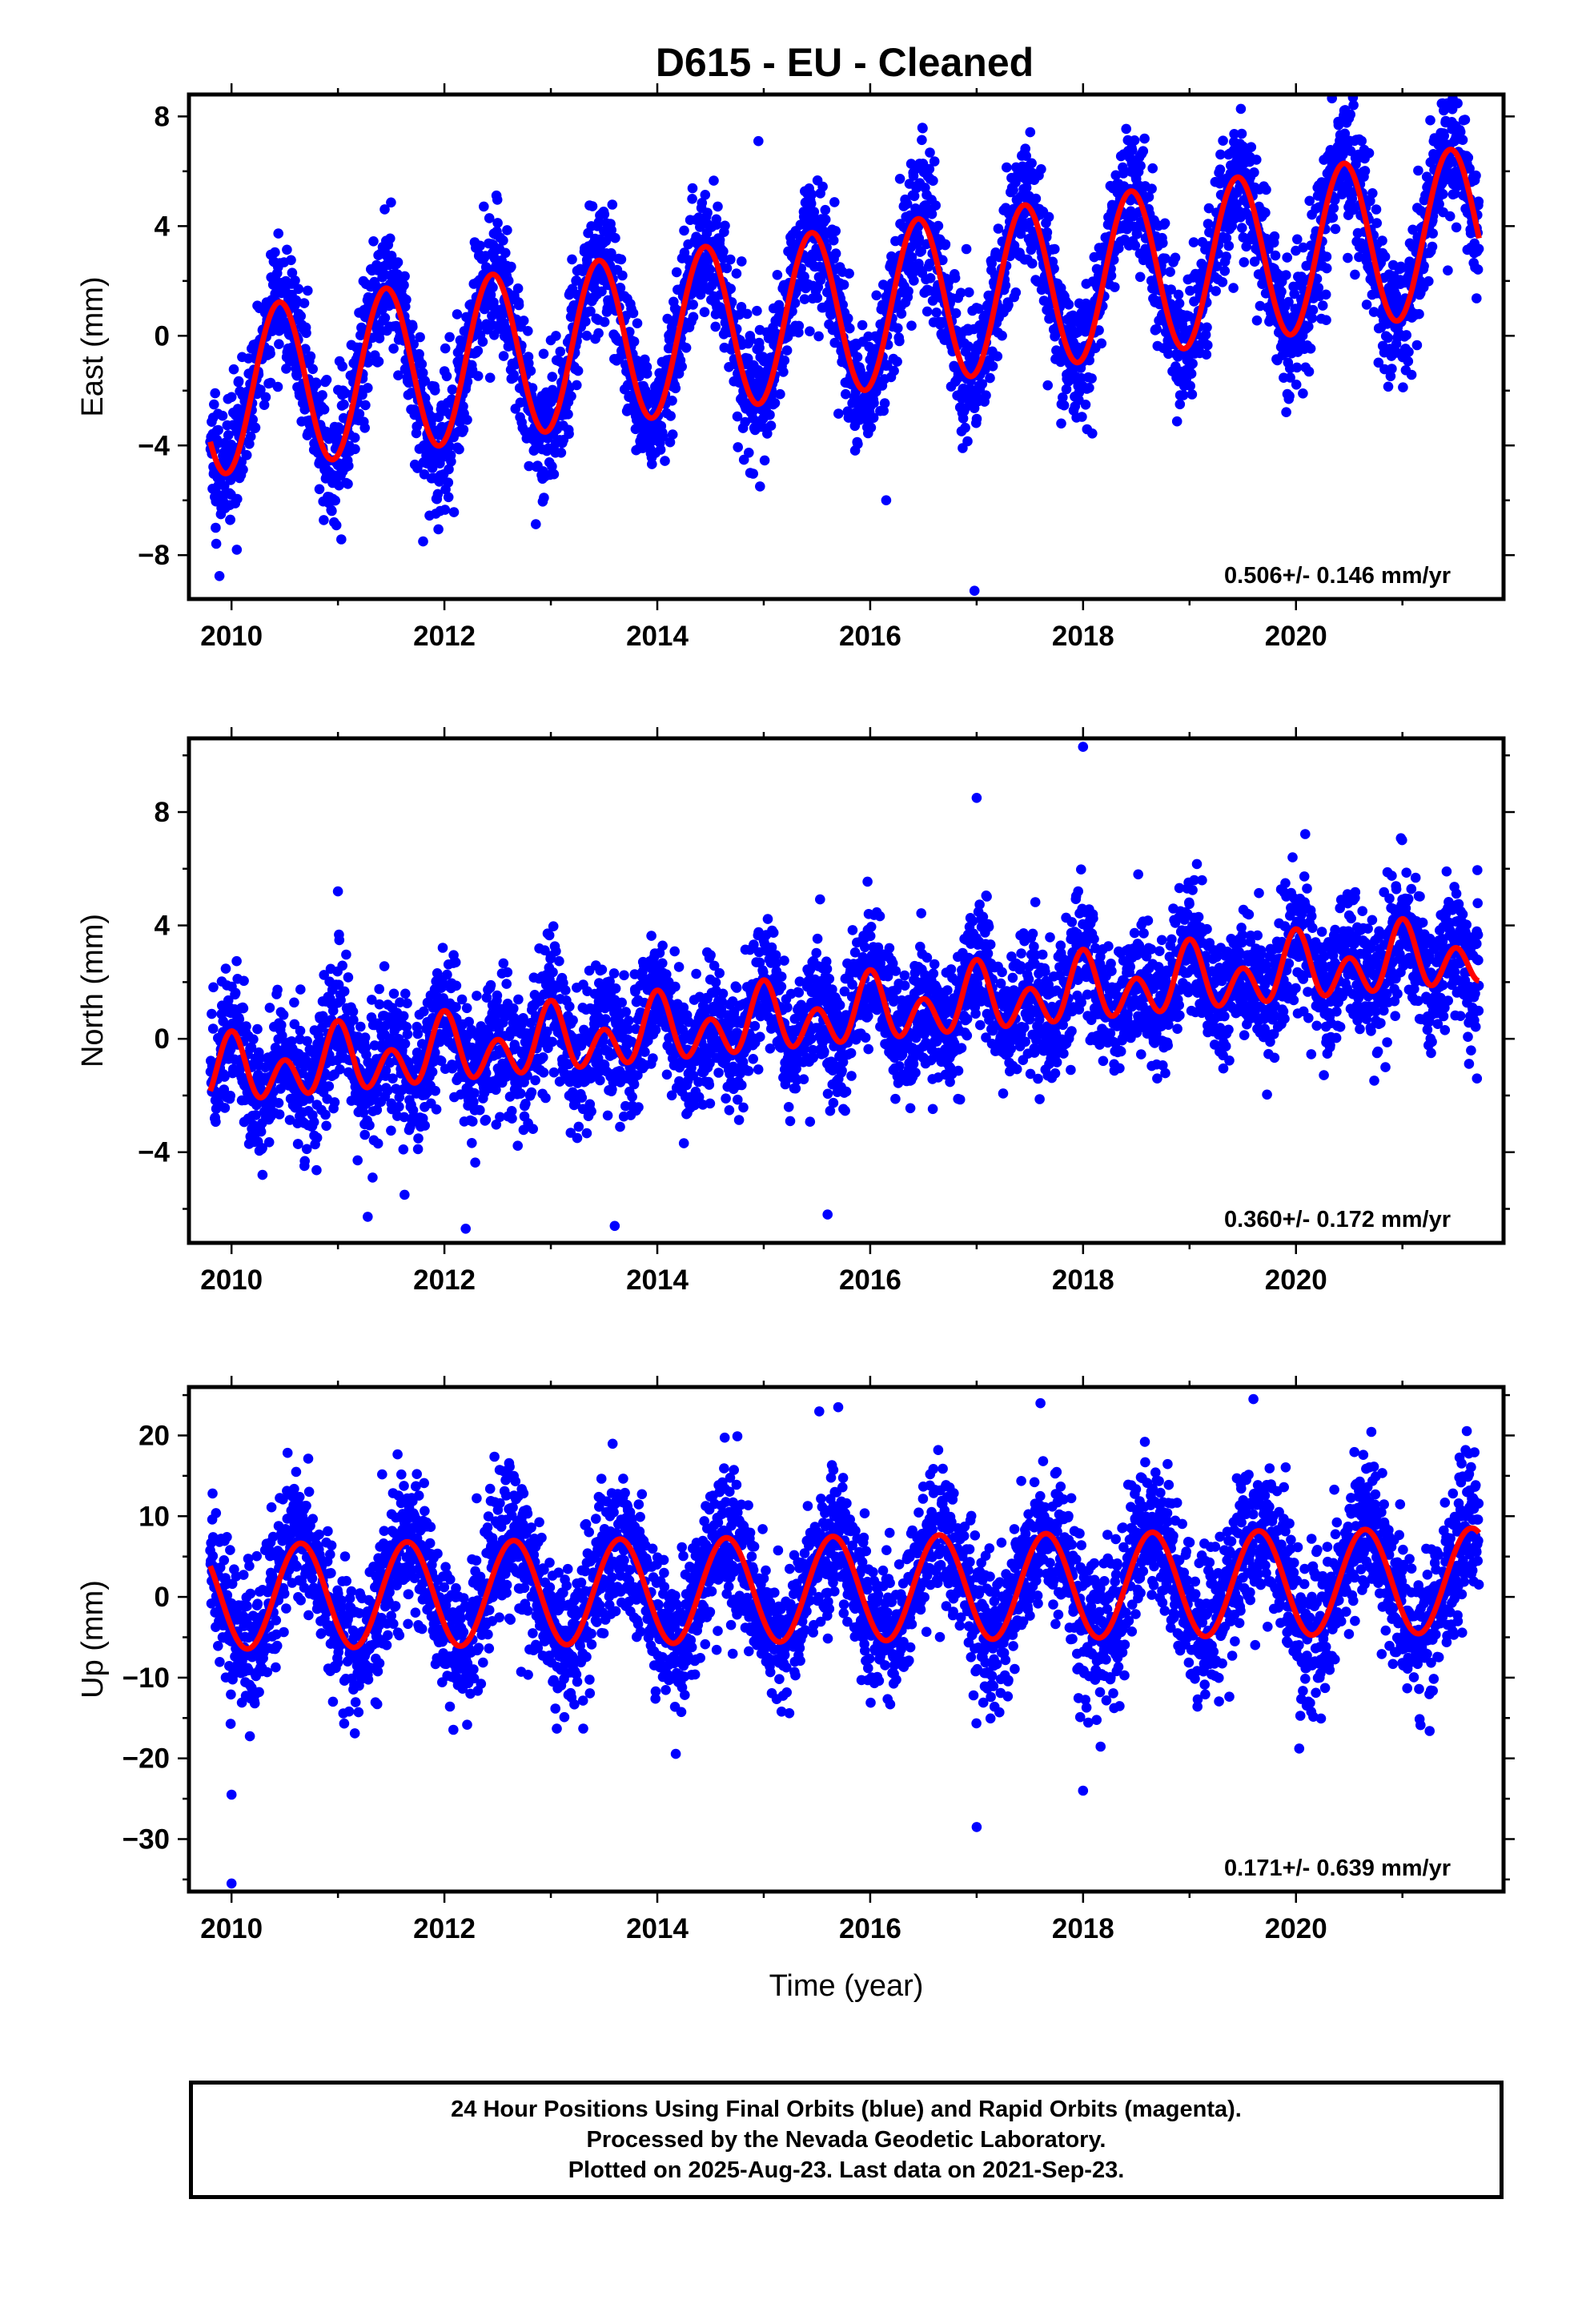 This screenshot has width=1582, height=2324. Describe the element at coordinates (154, 555) in the screenshot. I see `east-y-tick-label: −8` at that location.